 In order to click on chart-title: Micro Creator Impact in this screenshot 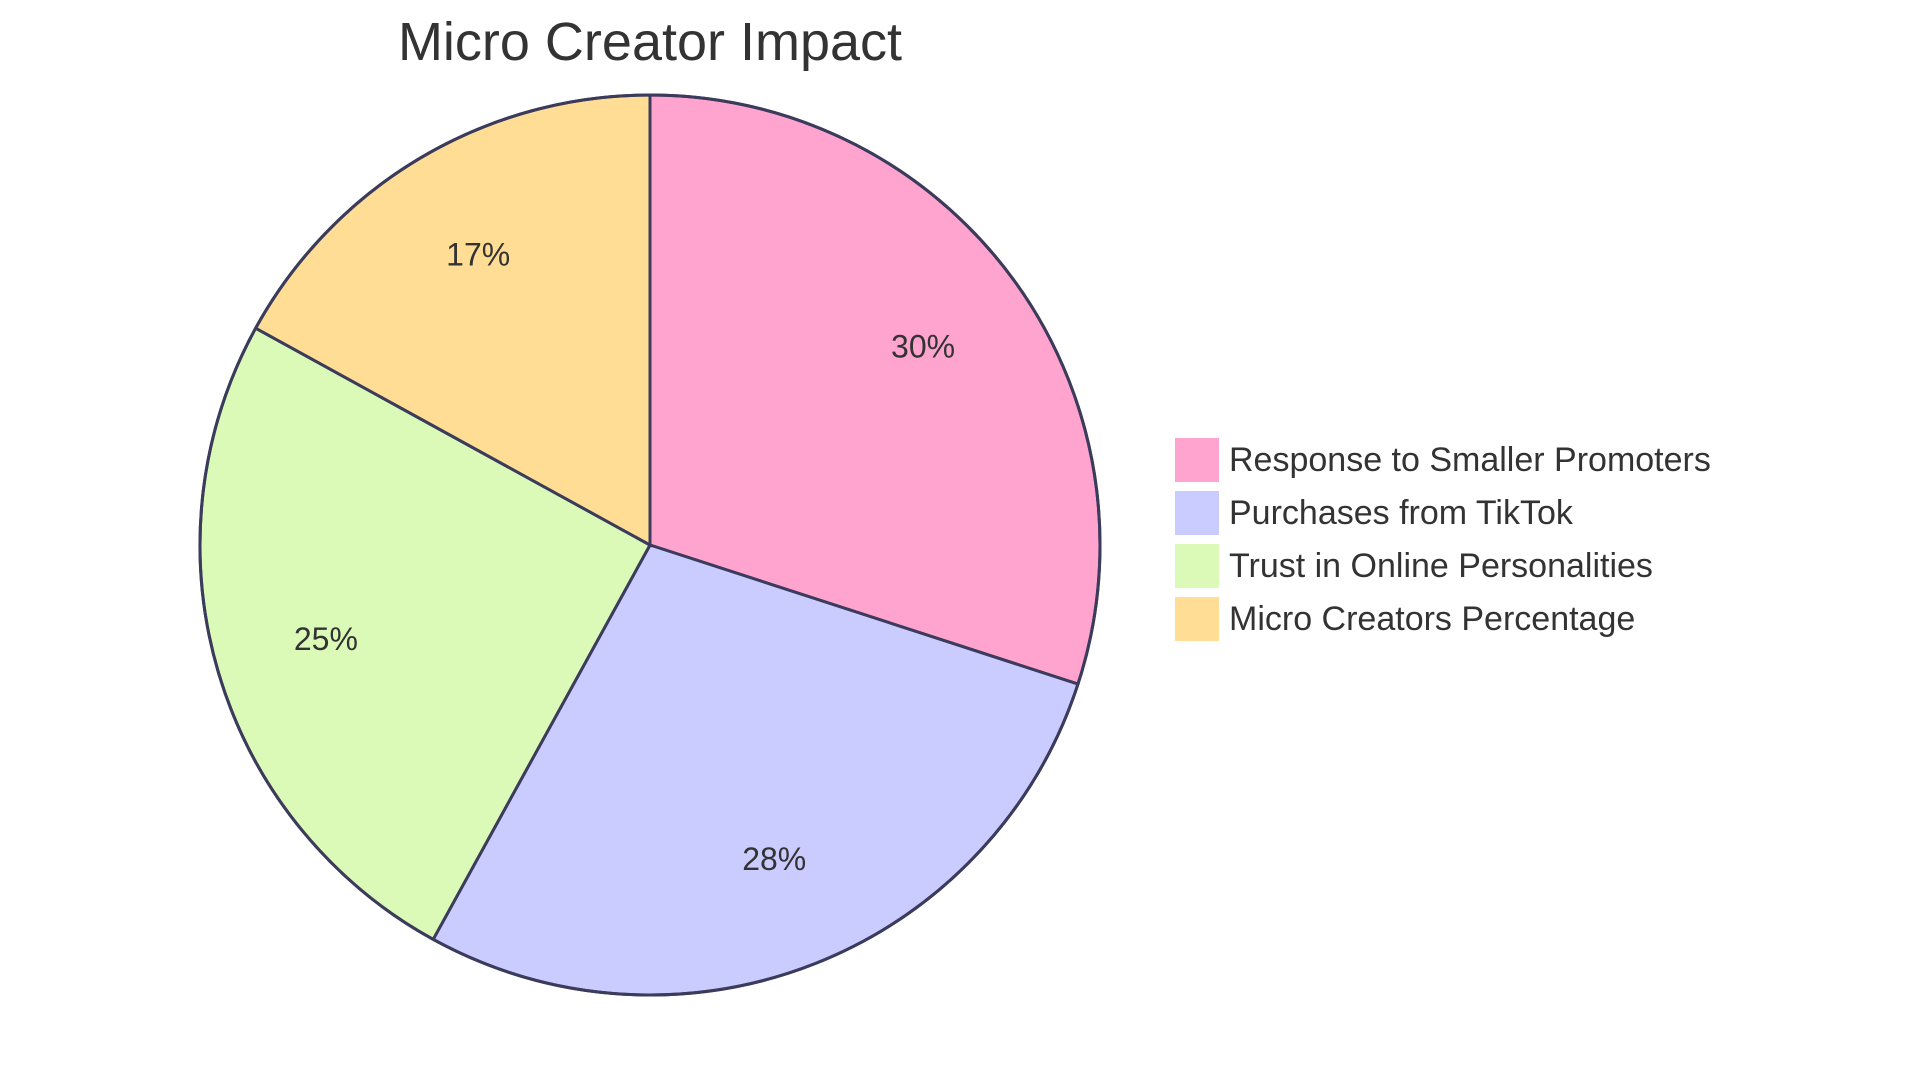, I will do `click(650, 42)`.